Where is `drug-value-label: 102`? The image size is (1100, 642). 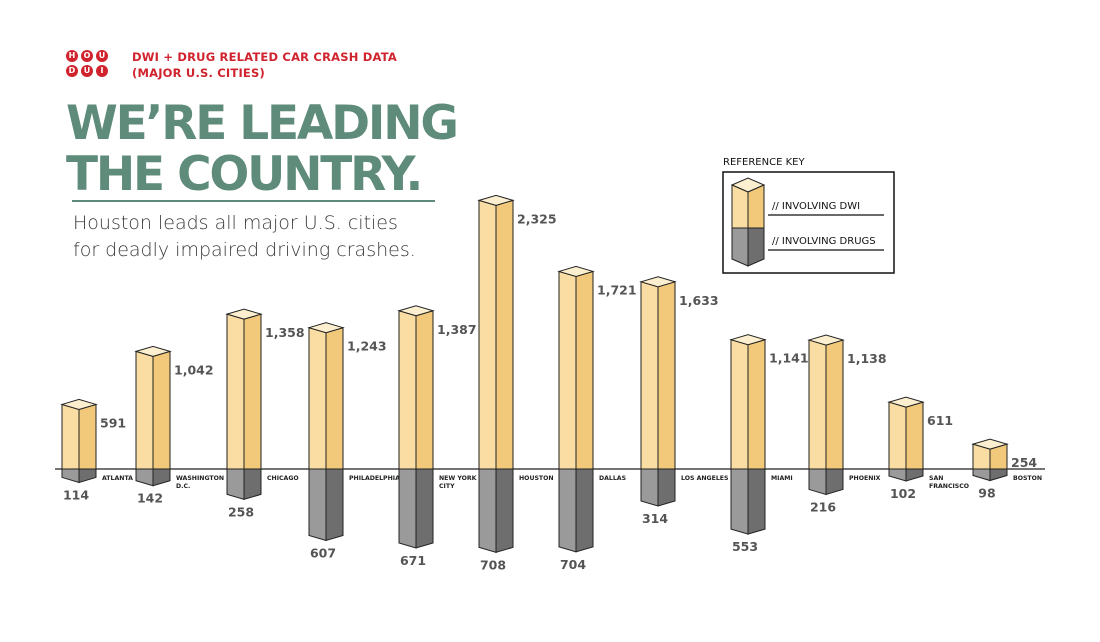 drug-value-label: 102 is located at coordinates (903, 493).